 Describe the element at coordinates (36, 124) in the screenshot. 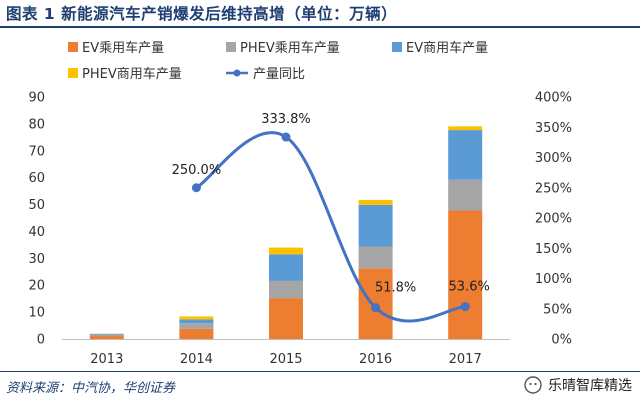

I see `y-left-tick-label: 80` at that location.